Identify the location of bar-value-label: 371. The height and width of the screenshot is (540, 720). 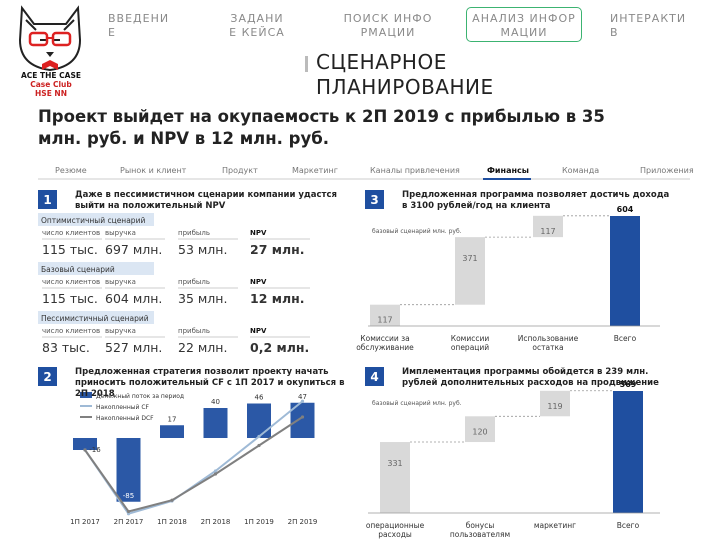
(469, 258).